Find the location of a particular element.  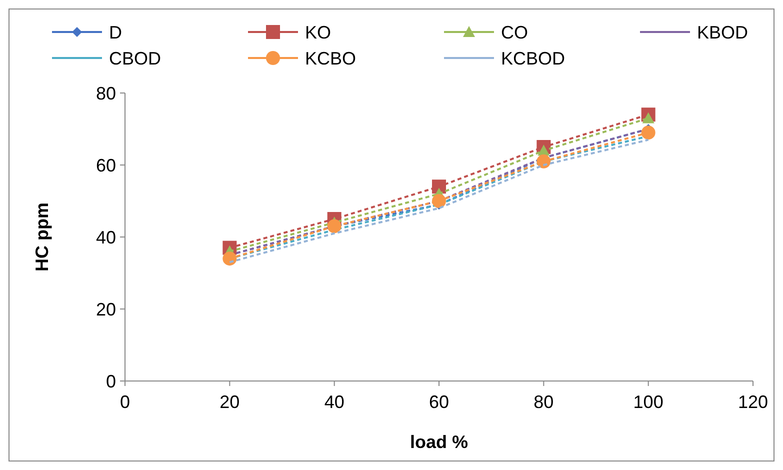

x-tick-label: 60 is located at coordinates (439, 402).